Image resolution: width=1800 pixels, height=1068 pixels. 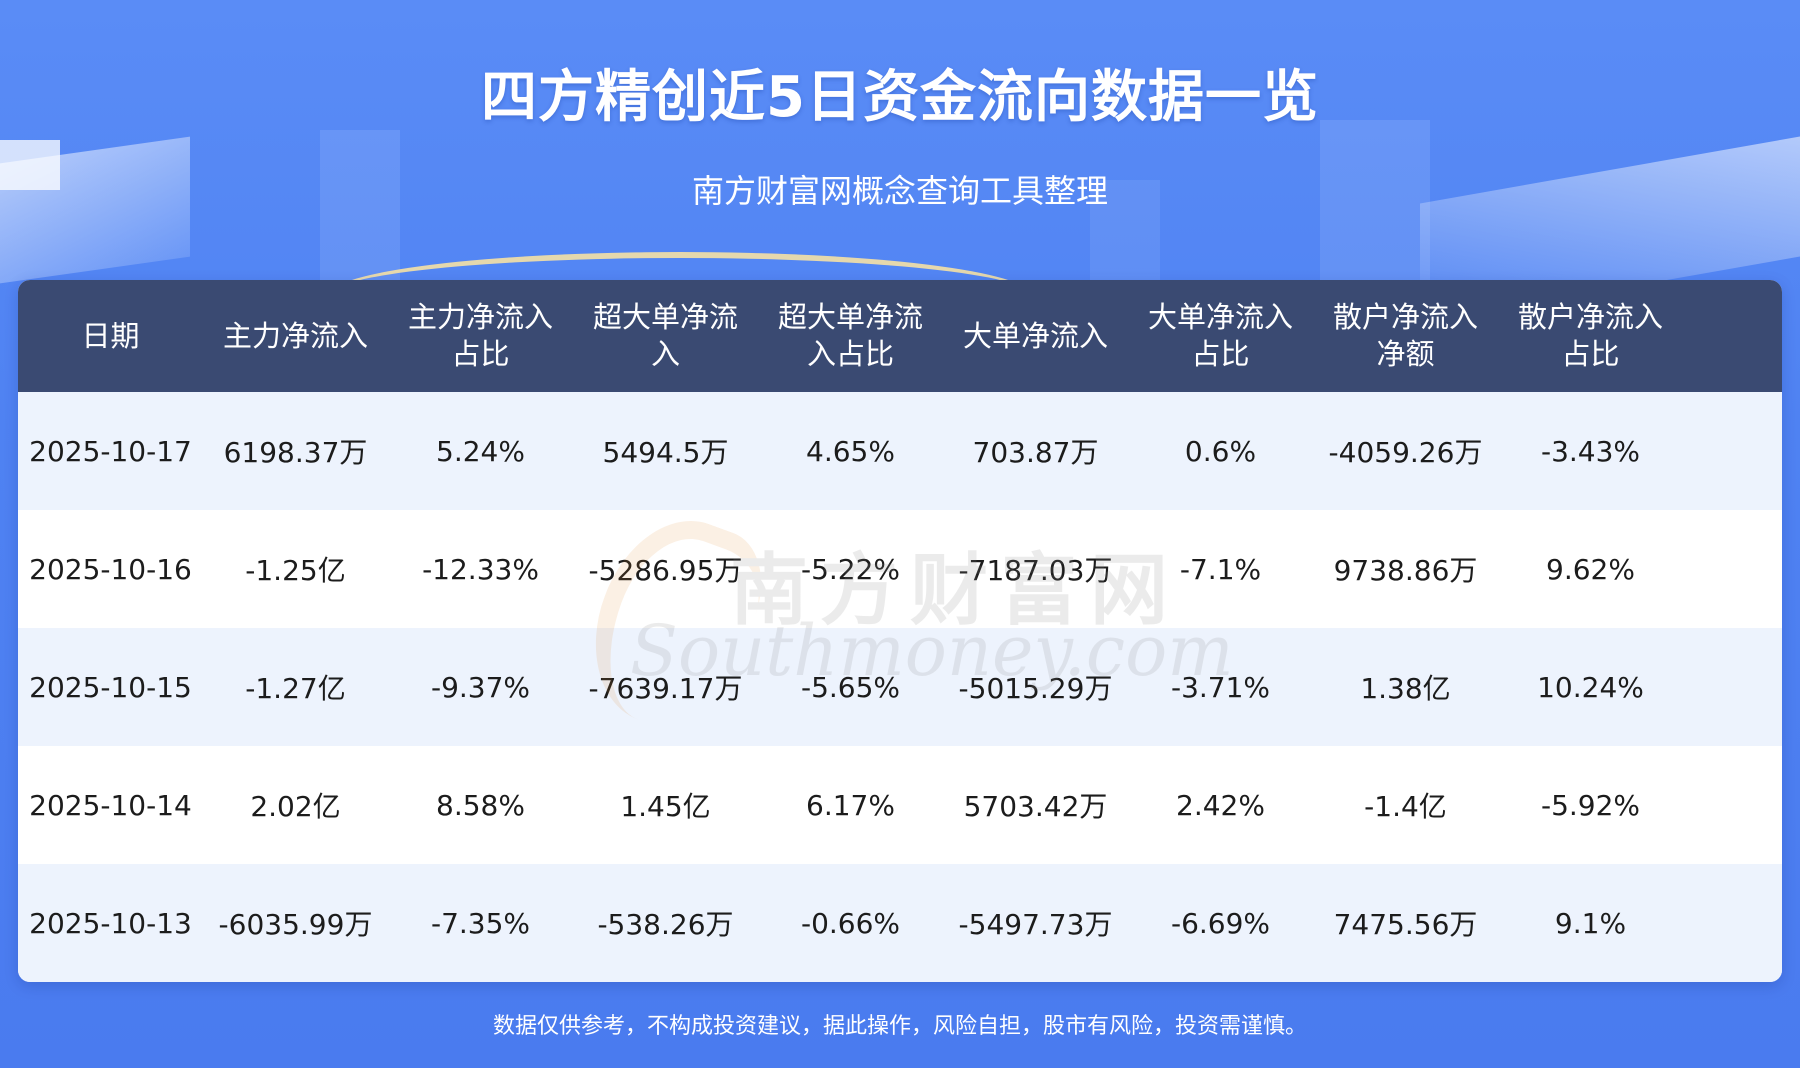 I want to click on column-header: 散户净流入 净额, so click(x=1405, y=335).